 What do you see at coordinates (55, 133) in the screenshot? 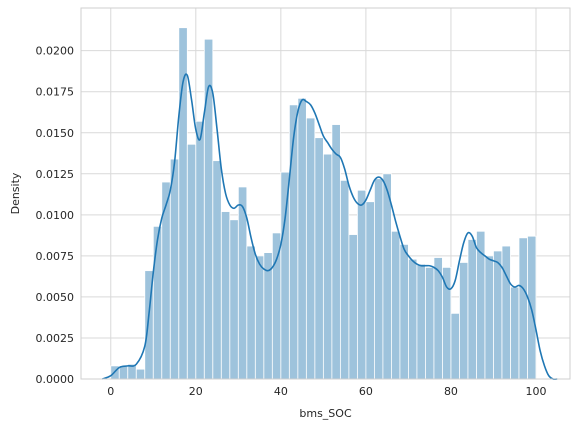
I see `y-tick-label: 0.0150` at bounding box center [55, 133].